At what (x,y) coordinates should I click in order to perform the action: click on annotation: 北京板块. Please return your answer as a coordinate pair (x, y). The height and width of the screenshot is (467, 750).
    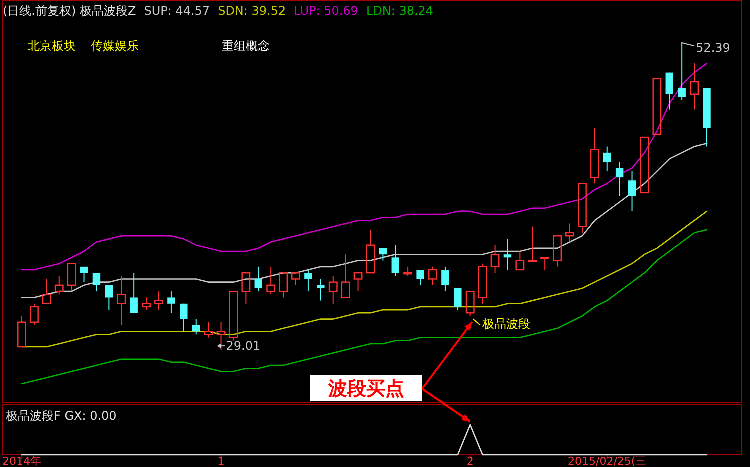
    Looking at the image, I should click on (52, 46).